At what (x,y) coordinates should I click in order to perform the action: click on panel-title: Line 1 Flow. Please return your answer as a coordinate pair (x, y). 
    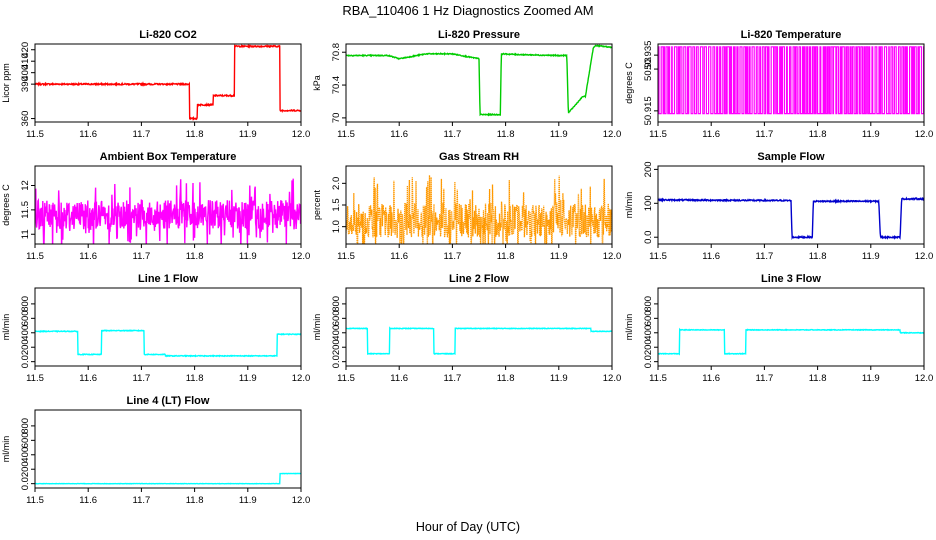
    Looking at the image, I should click on (168, 279).